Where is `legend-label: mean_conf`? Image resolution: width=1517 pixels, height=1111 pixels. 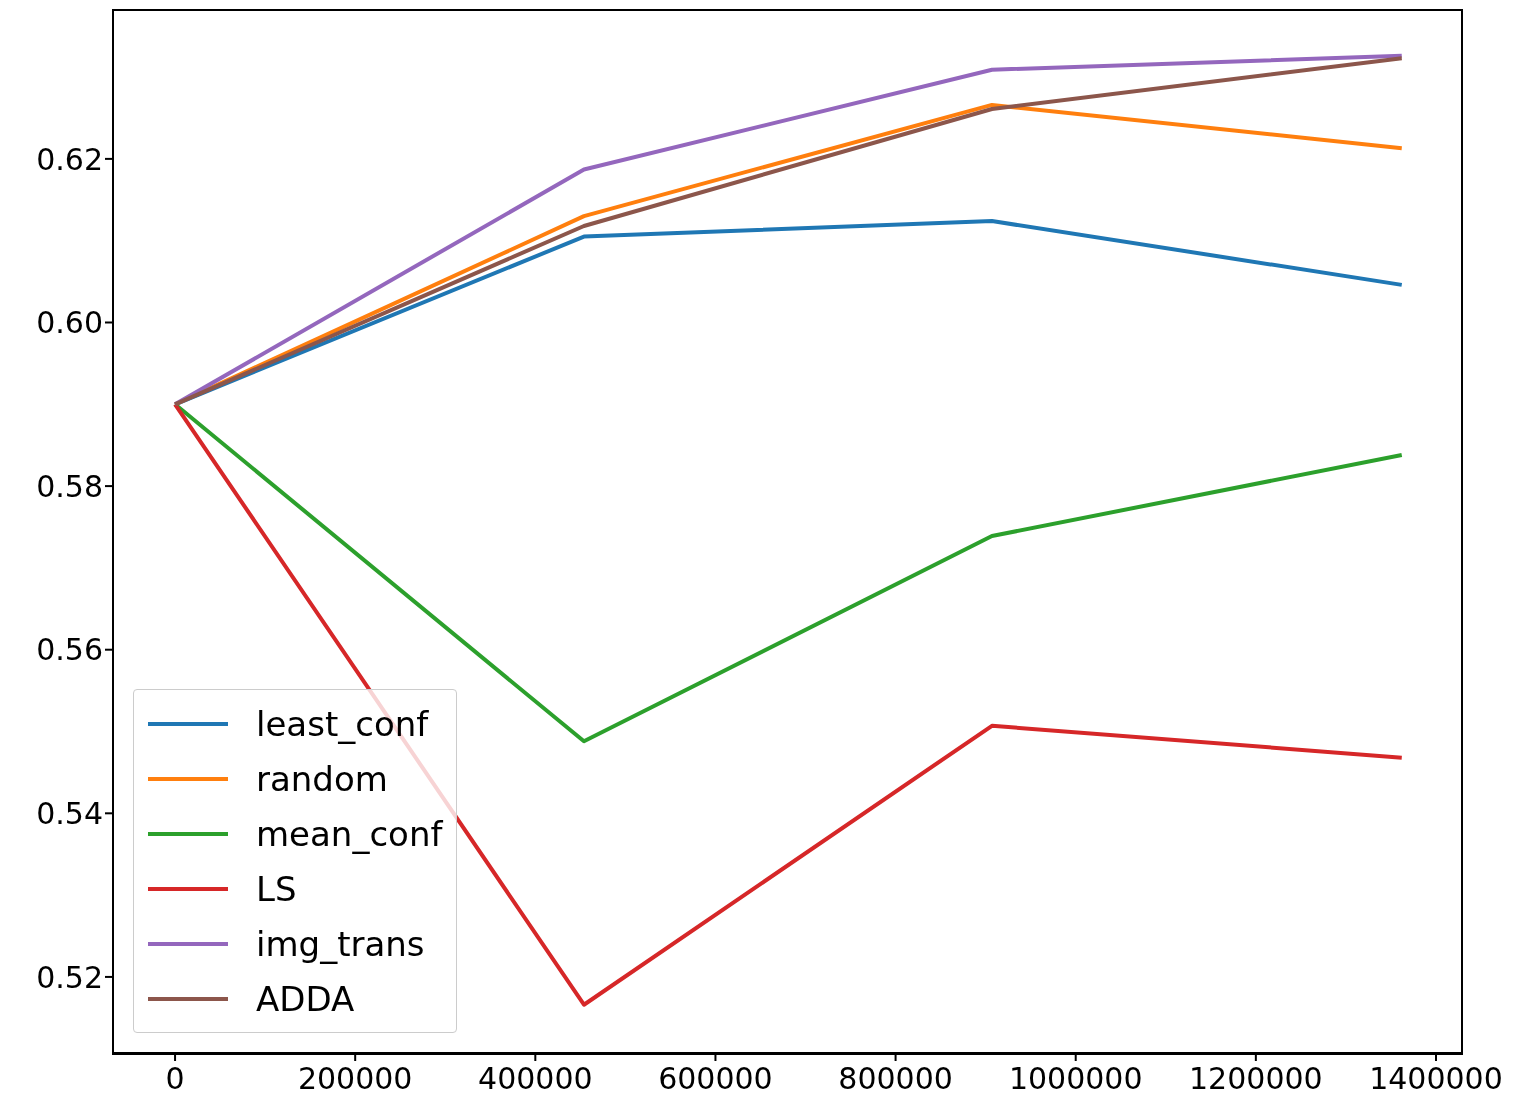 legend-label: mean_conf is located at coordinates (349, 833).